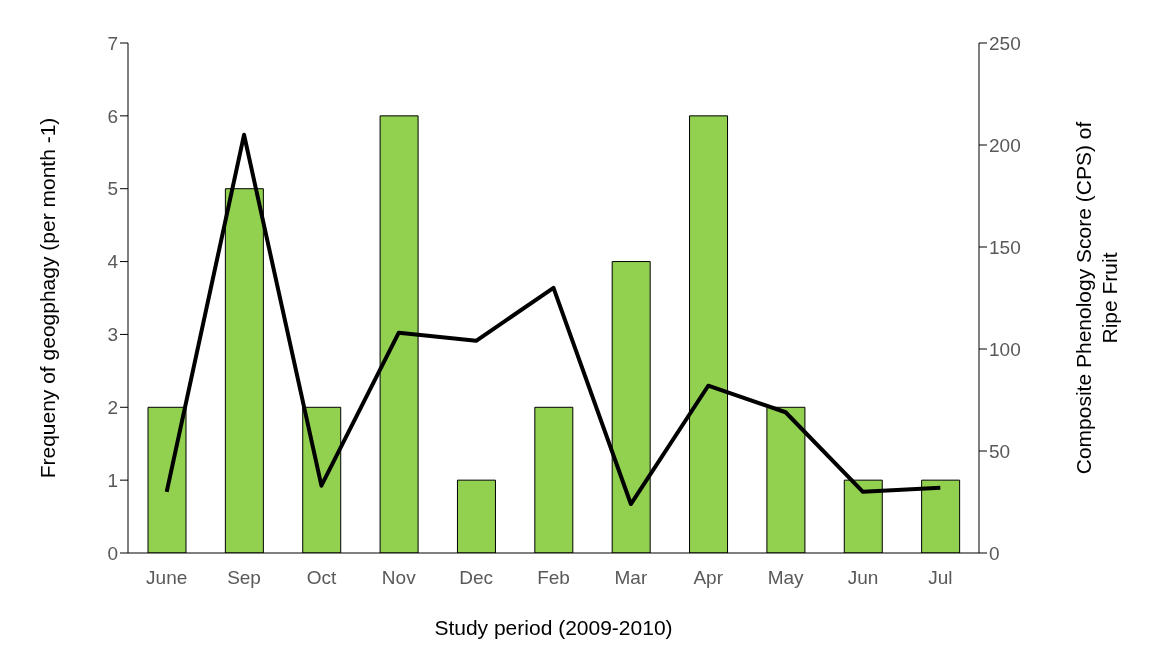 This screenshot has height=671, width=1157. Describe the element at coordinates (553, 627) in the screenshot. I see `x-axis-title: Study period (2009-2010)` at that location.